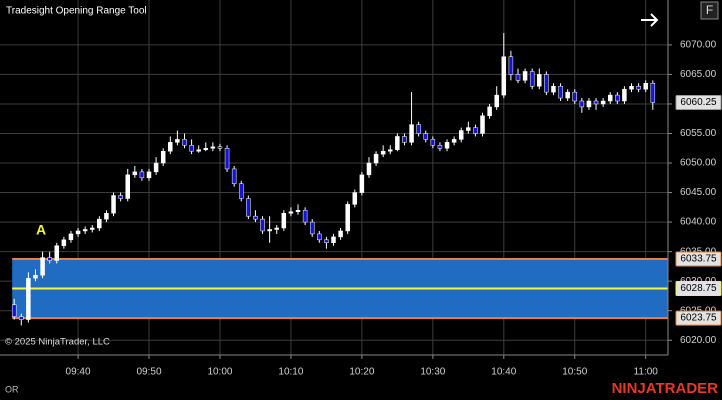 This screenshot has width=722, height=400. I want to click on y-tick-label: 6065.00, so click(698, 74).